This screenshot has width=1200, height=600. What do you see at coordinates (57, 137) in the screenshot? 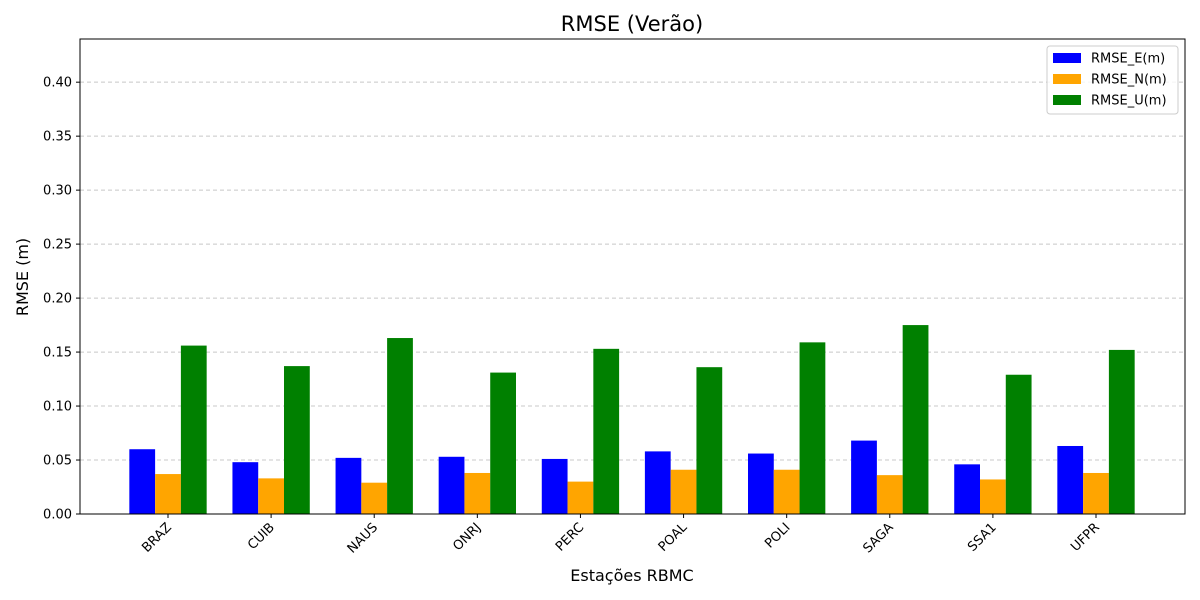
I see `y-tick-label: 0.35` at bounding box center [57, 137].